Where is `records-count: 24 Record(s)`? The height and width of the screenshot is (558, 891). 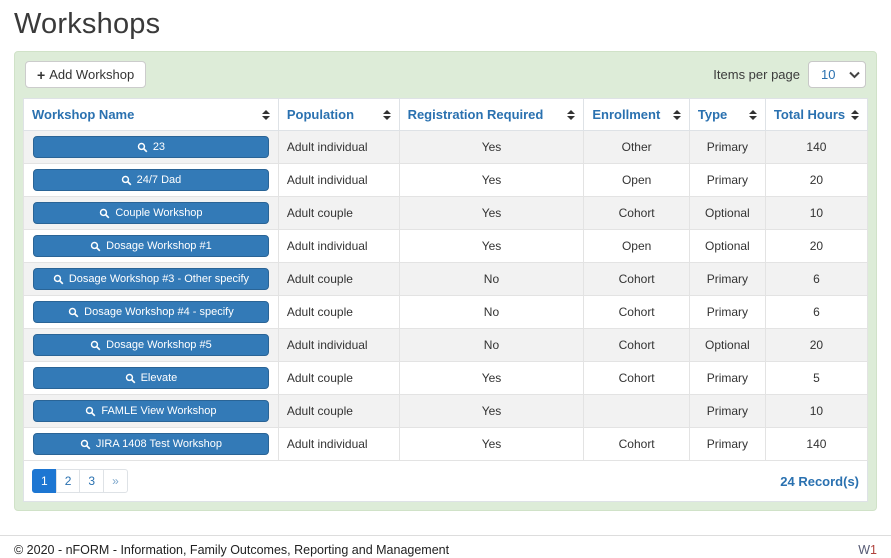
records-count: 24 Record(s) is located at coordinates (819, 481).